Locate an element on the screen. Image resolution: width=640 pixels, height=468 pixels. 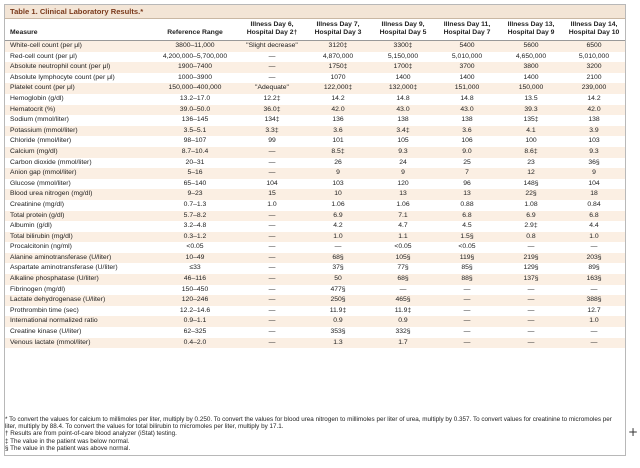
table-row: Anion gap (mmol/liter) 5–16—9 9 7 12 9 is located at coordinates (315, 173).